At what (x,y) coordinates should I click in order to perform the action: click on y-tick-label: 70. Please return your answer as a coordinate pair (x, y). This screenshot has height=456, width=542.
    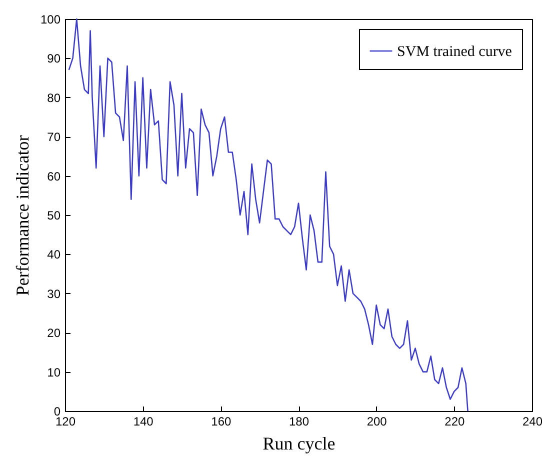
    Looking at the image, I should click on (54, 137).